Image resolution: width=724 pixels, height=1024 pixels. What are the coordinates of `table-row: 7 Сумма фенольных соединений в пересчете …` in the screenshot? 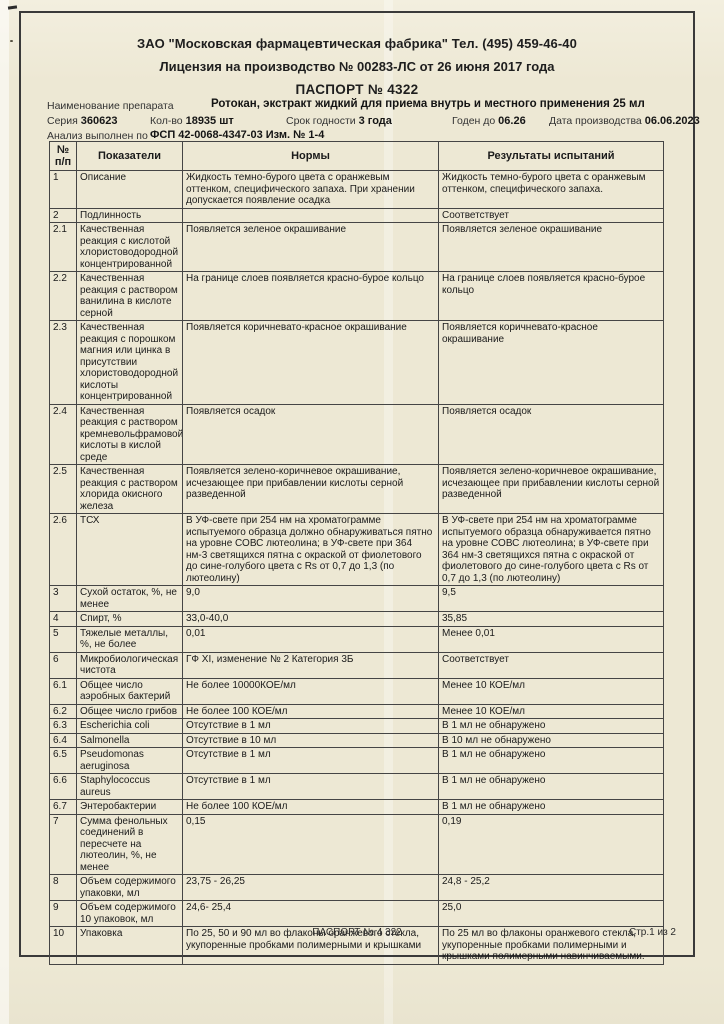 It's located at (356, 844).